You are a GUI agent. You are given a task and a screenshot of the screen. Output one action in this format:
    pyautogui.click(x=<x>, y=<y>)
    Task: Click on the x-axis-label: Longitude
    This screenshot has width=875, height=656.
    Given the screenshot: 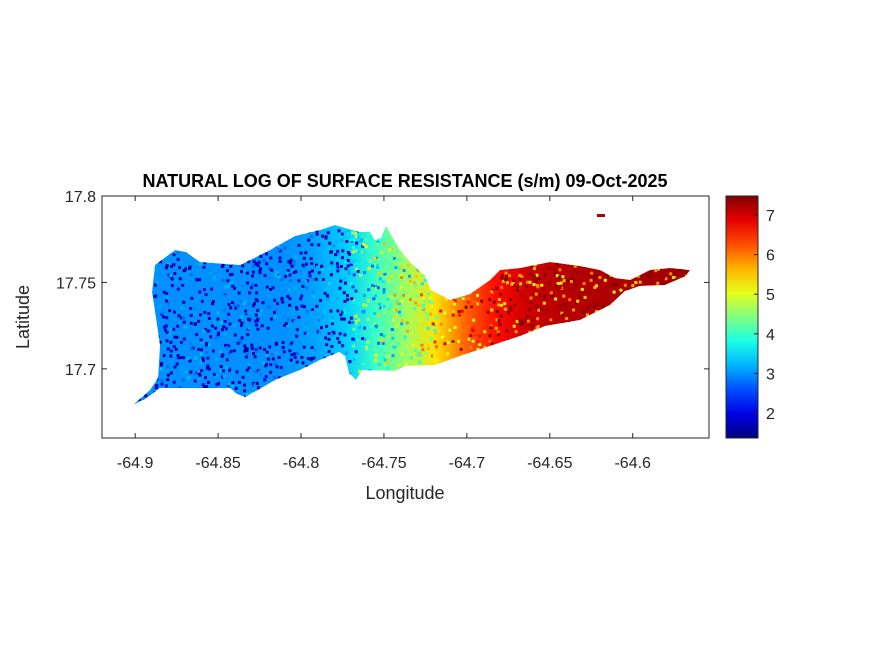 What is the action you would take?
    pyautogui.click(x=404, y=493)
    